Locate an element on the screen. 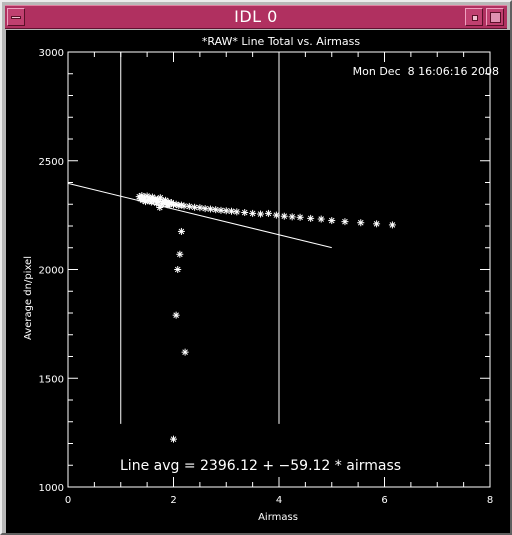  maximize-icon is located at coordinates (495, 17).